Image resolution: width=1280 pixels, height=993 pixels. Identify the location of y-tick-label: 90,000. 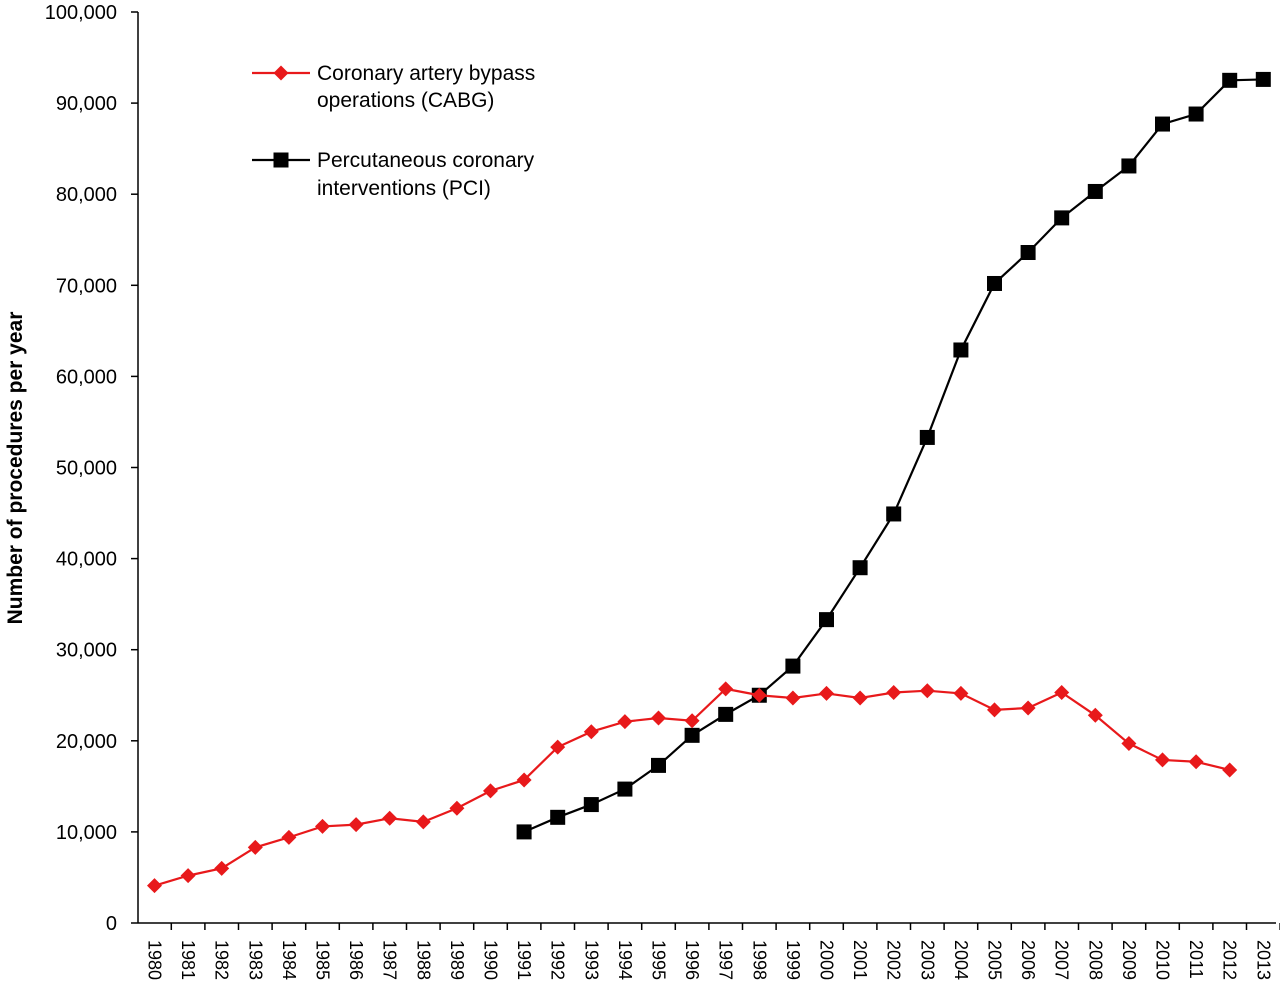
(86, 104).